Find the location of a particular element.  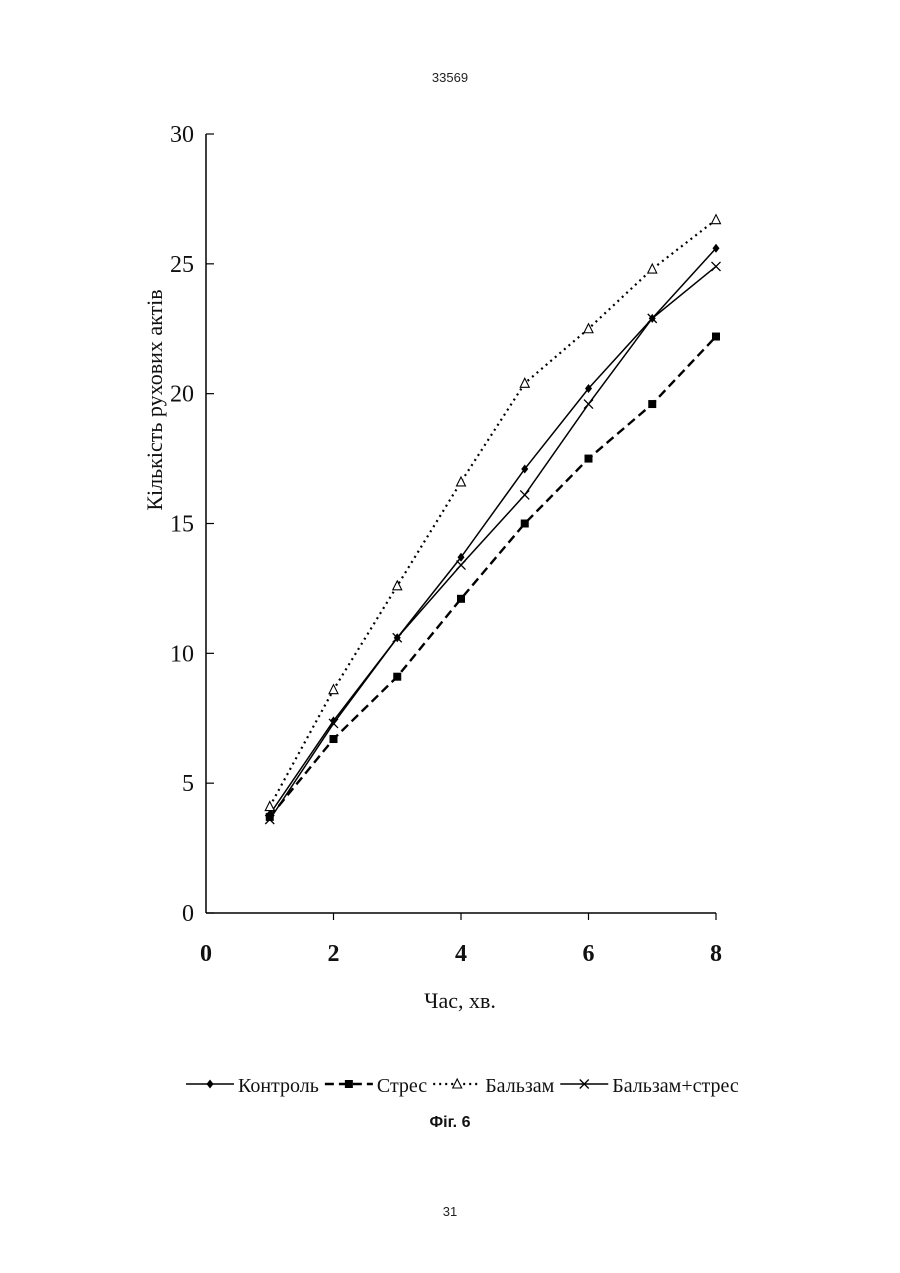

figure-caption: Фіг. 6 is located at coordinates (450, 1123).